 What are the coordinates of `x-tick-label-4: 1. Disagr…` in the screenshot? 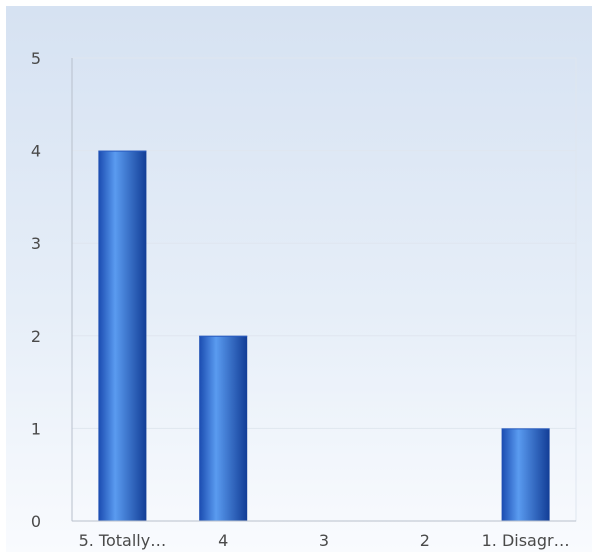 It's located at (526, 540).